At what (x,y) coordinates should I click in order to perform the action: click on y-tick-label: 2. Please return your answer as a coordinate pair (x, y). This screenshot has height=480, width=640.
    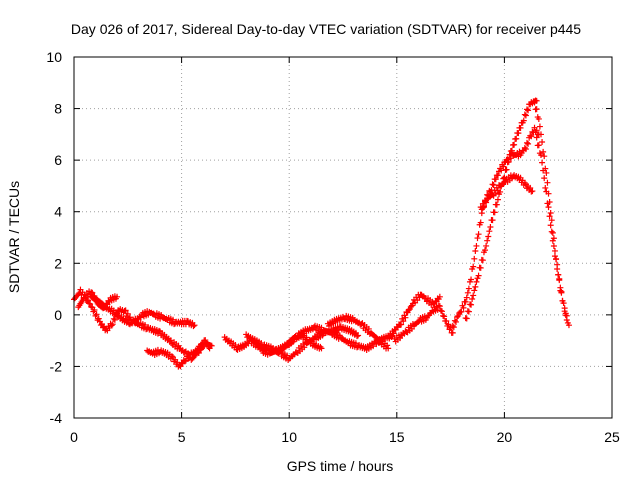
    Looking at the image, I should click on (58, 263).